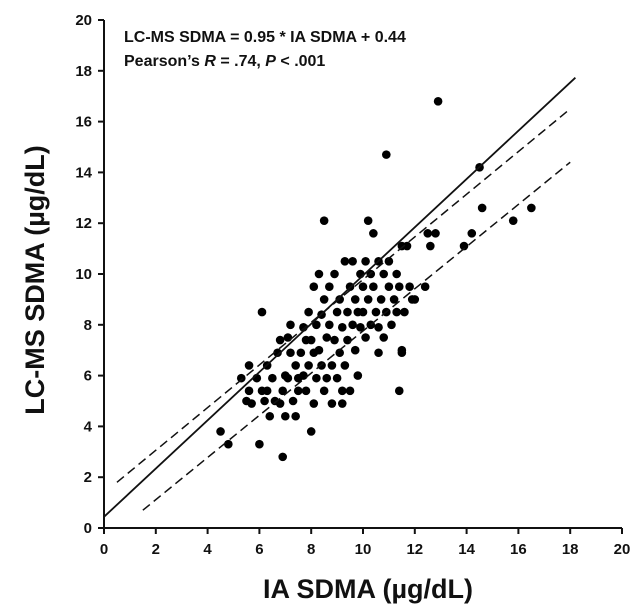  What do you see at coordinates (311, 549) in the screenshot?
I see `x-tick-label: 8` at bounding box center [311, 549].